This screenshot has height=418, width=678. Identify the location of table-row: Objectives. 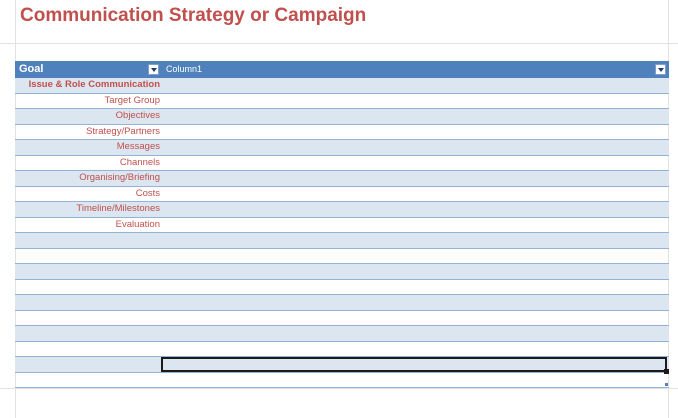
(342, 117).